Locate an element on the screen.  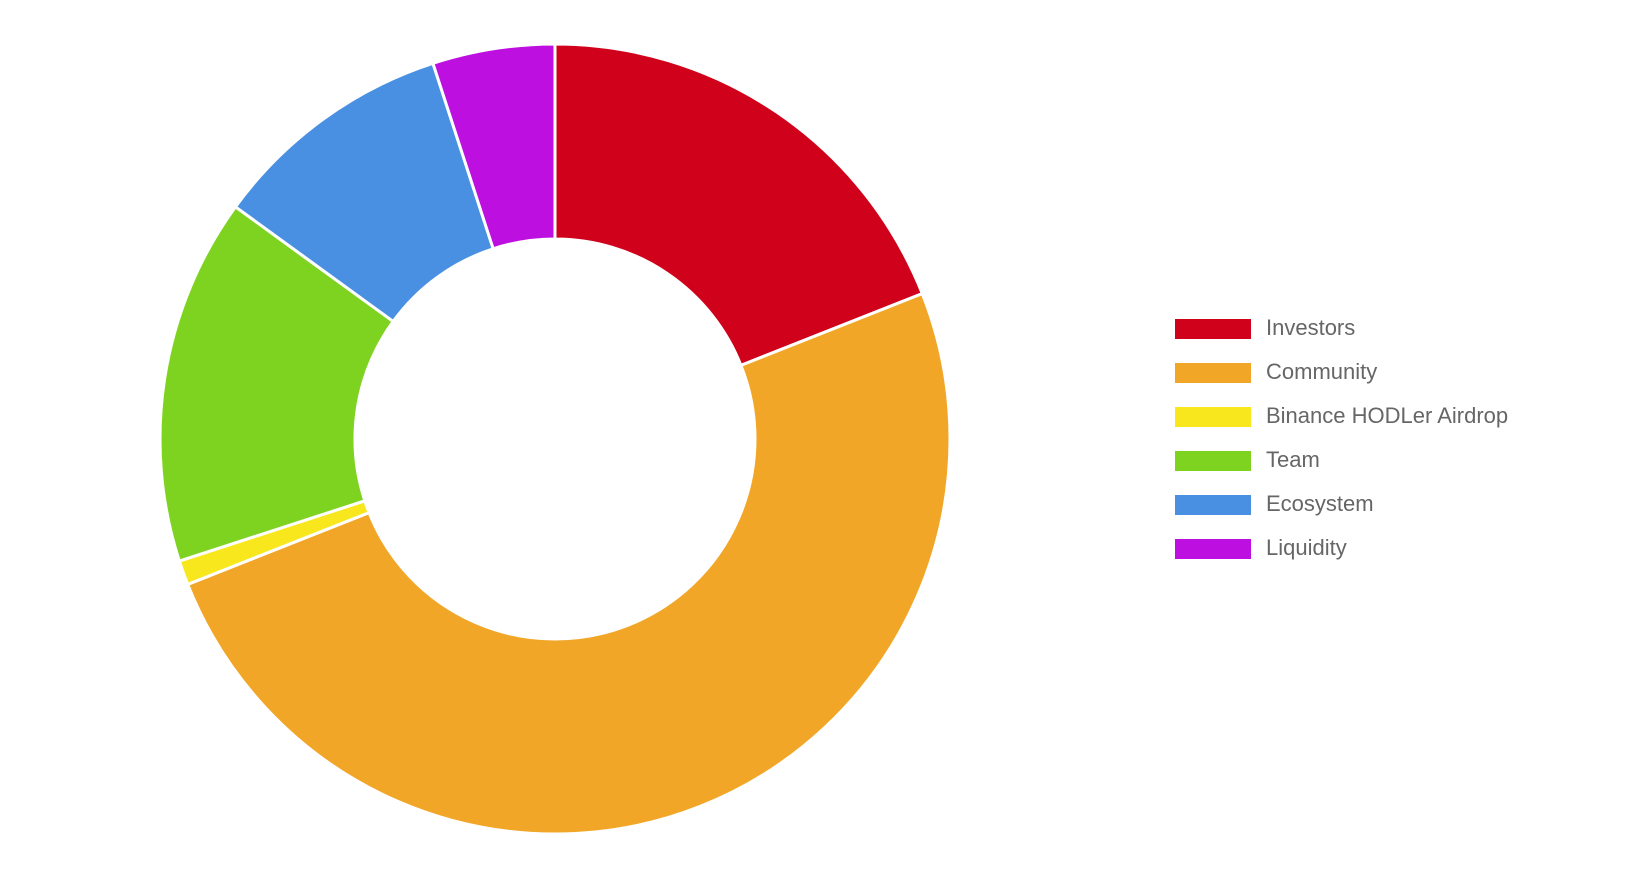
legend-label: Binance HODLer Airdrop is located at coordinates (1387, 415).